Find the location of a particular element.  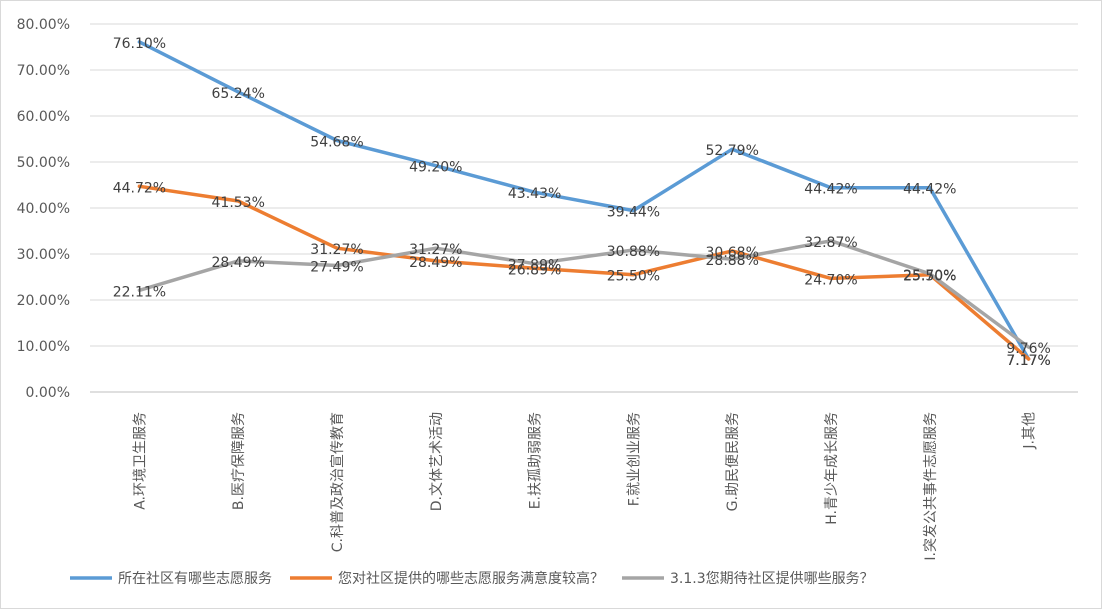

legend-entry: 您对社区提供的哪些志愿服务满意度较高？ is located at coordinates (471, 578).